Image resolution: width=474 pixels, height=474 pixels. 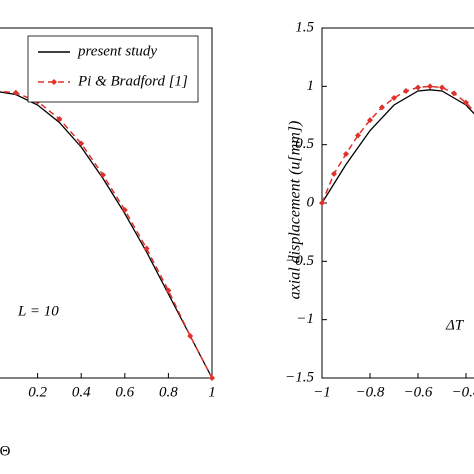 I want to click on y-tick-label: 1, so click(x=311, y=86).